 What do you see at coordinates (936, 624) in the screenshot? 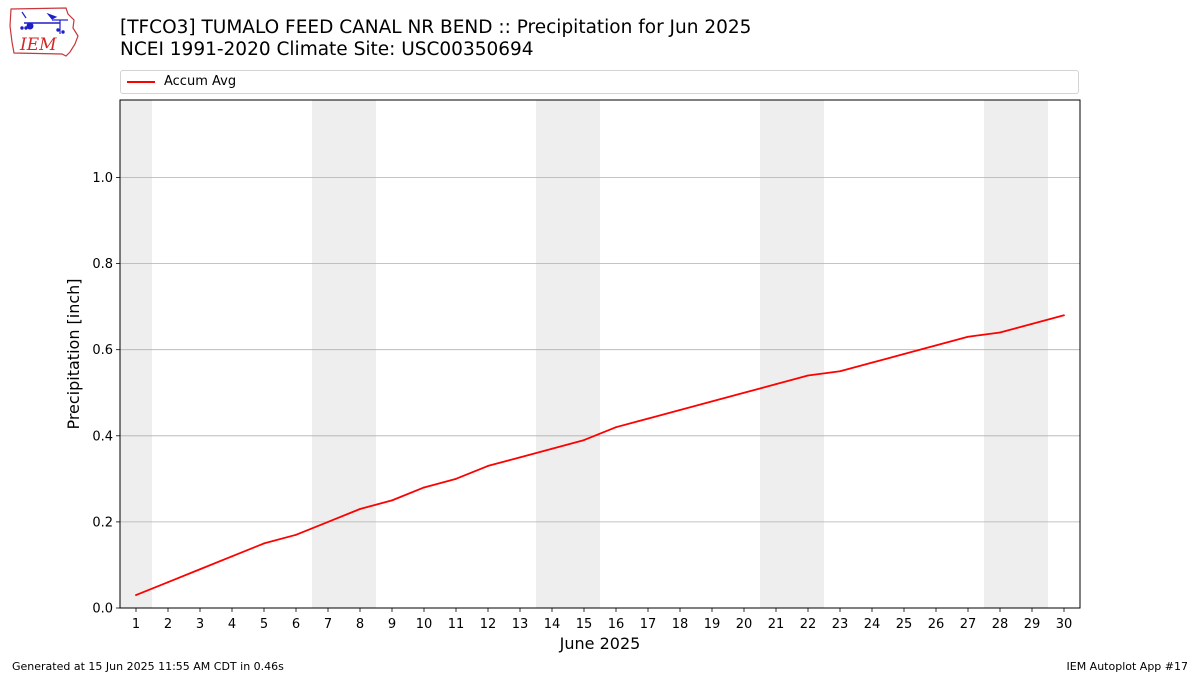
I see `x-tick-label: 26` at bounding box center [936, 624].